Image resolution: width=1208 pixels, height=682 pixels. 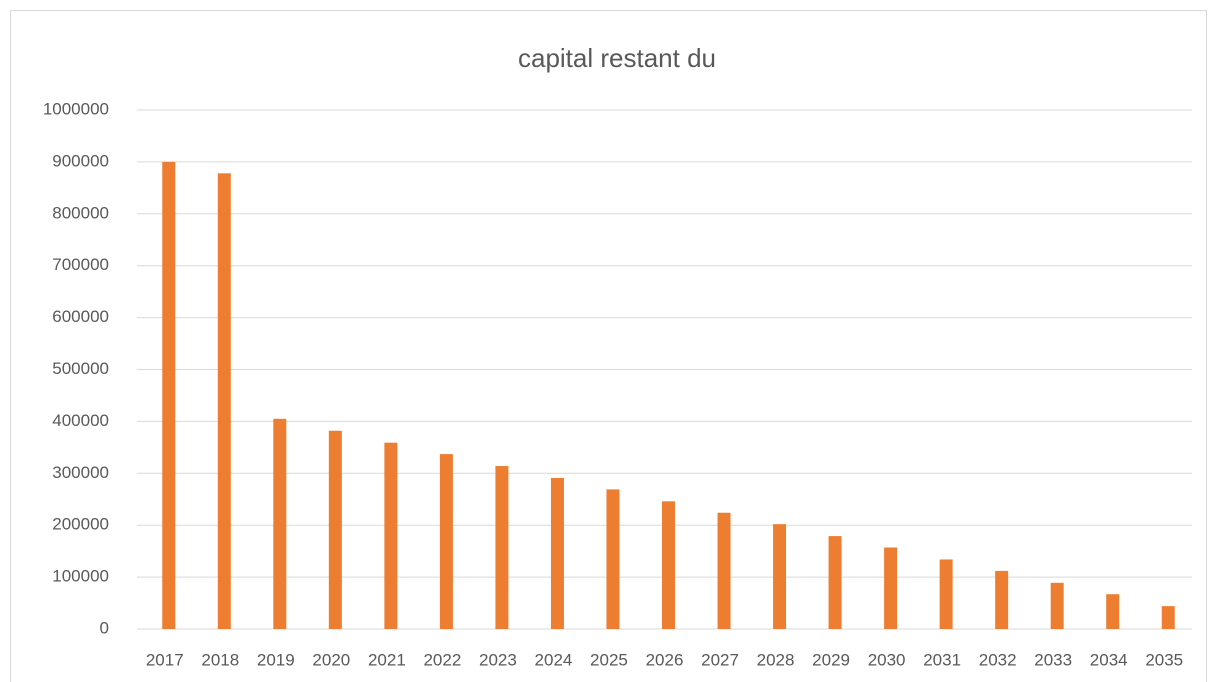 I want to click on x-tick-label: 2028, so click(x=776, y=659).